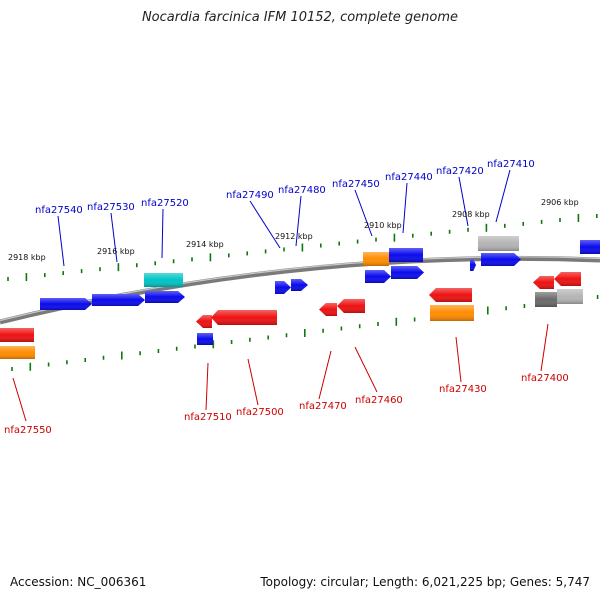  What do you see at coordinates (545, 378) in the screenshot?
I see `gene-label-nfa27400: nfa27400` at bounding box center [545, 378].